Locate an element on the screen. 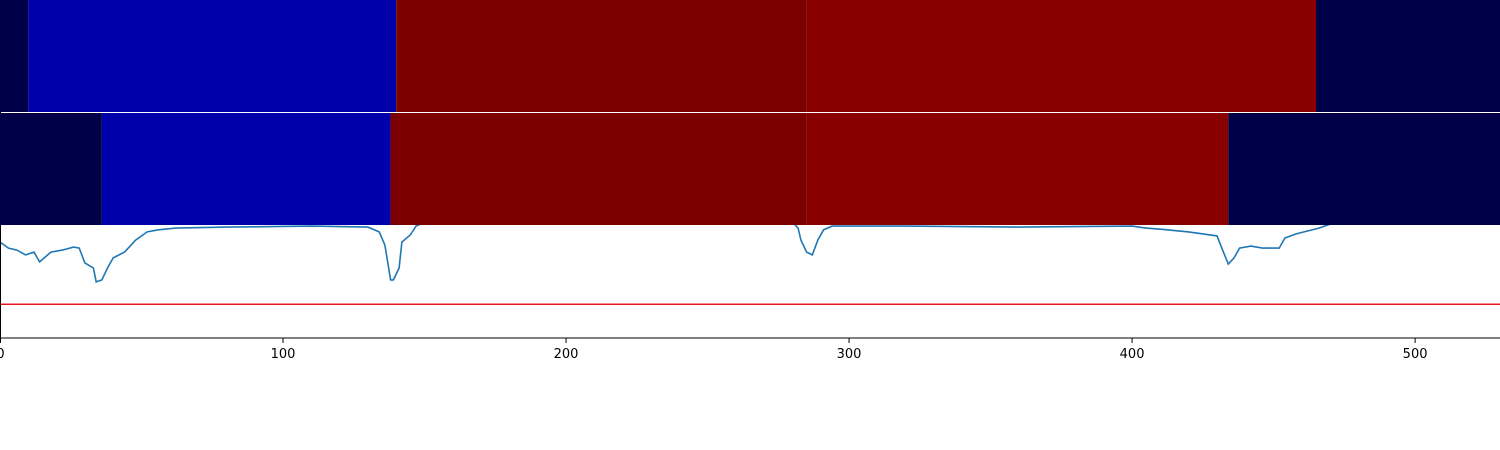  x-tick-label: 500 is located at coordinates (1415, 354).